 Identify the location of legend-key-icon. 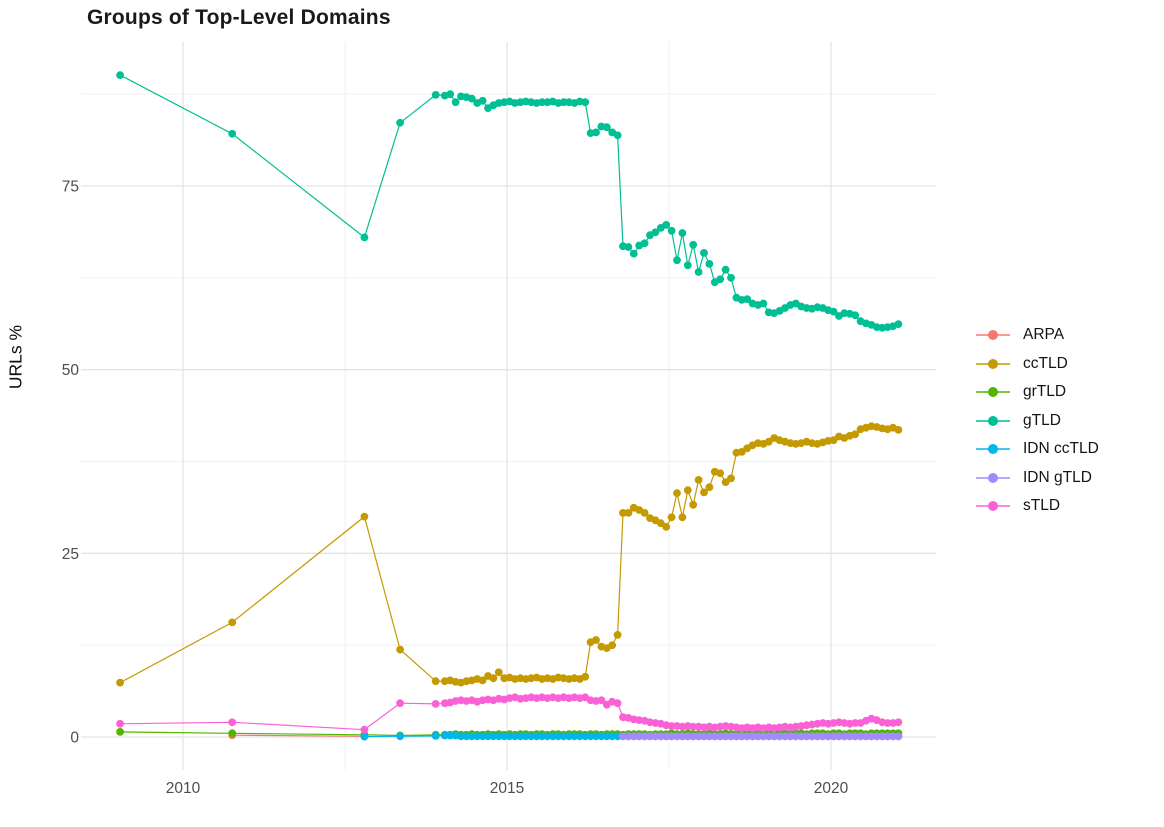
(993, 506).